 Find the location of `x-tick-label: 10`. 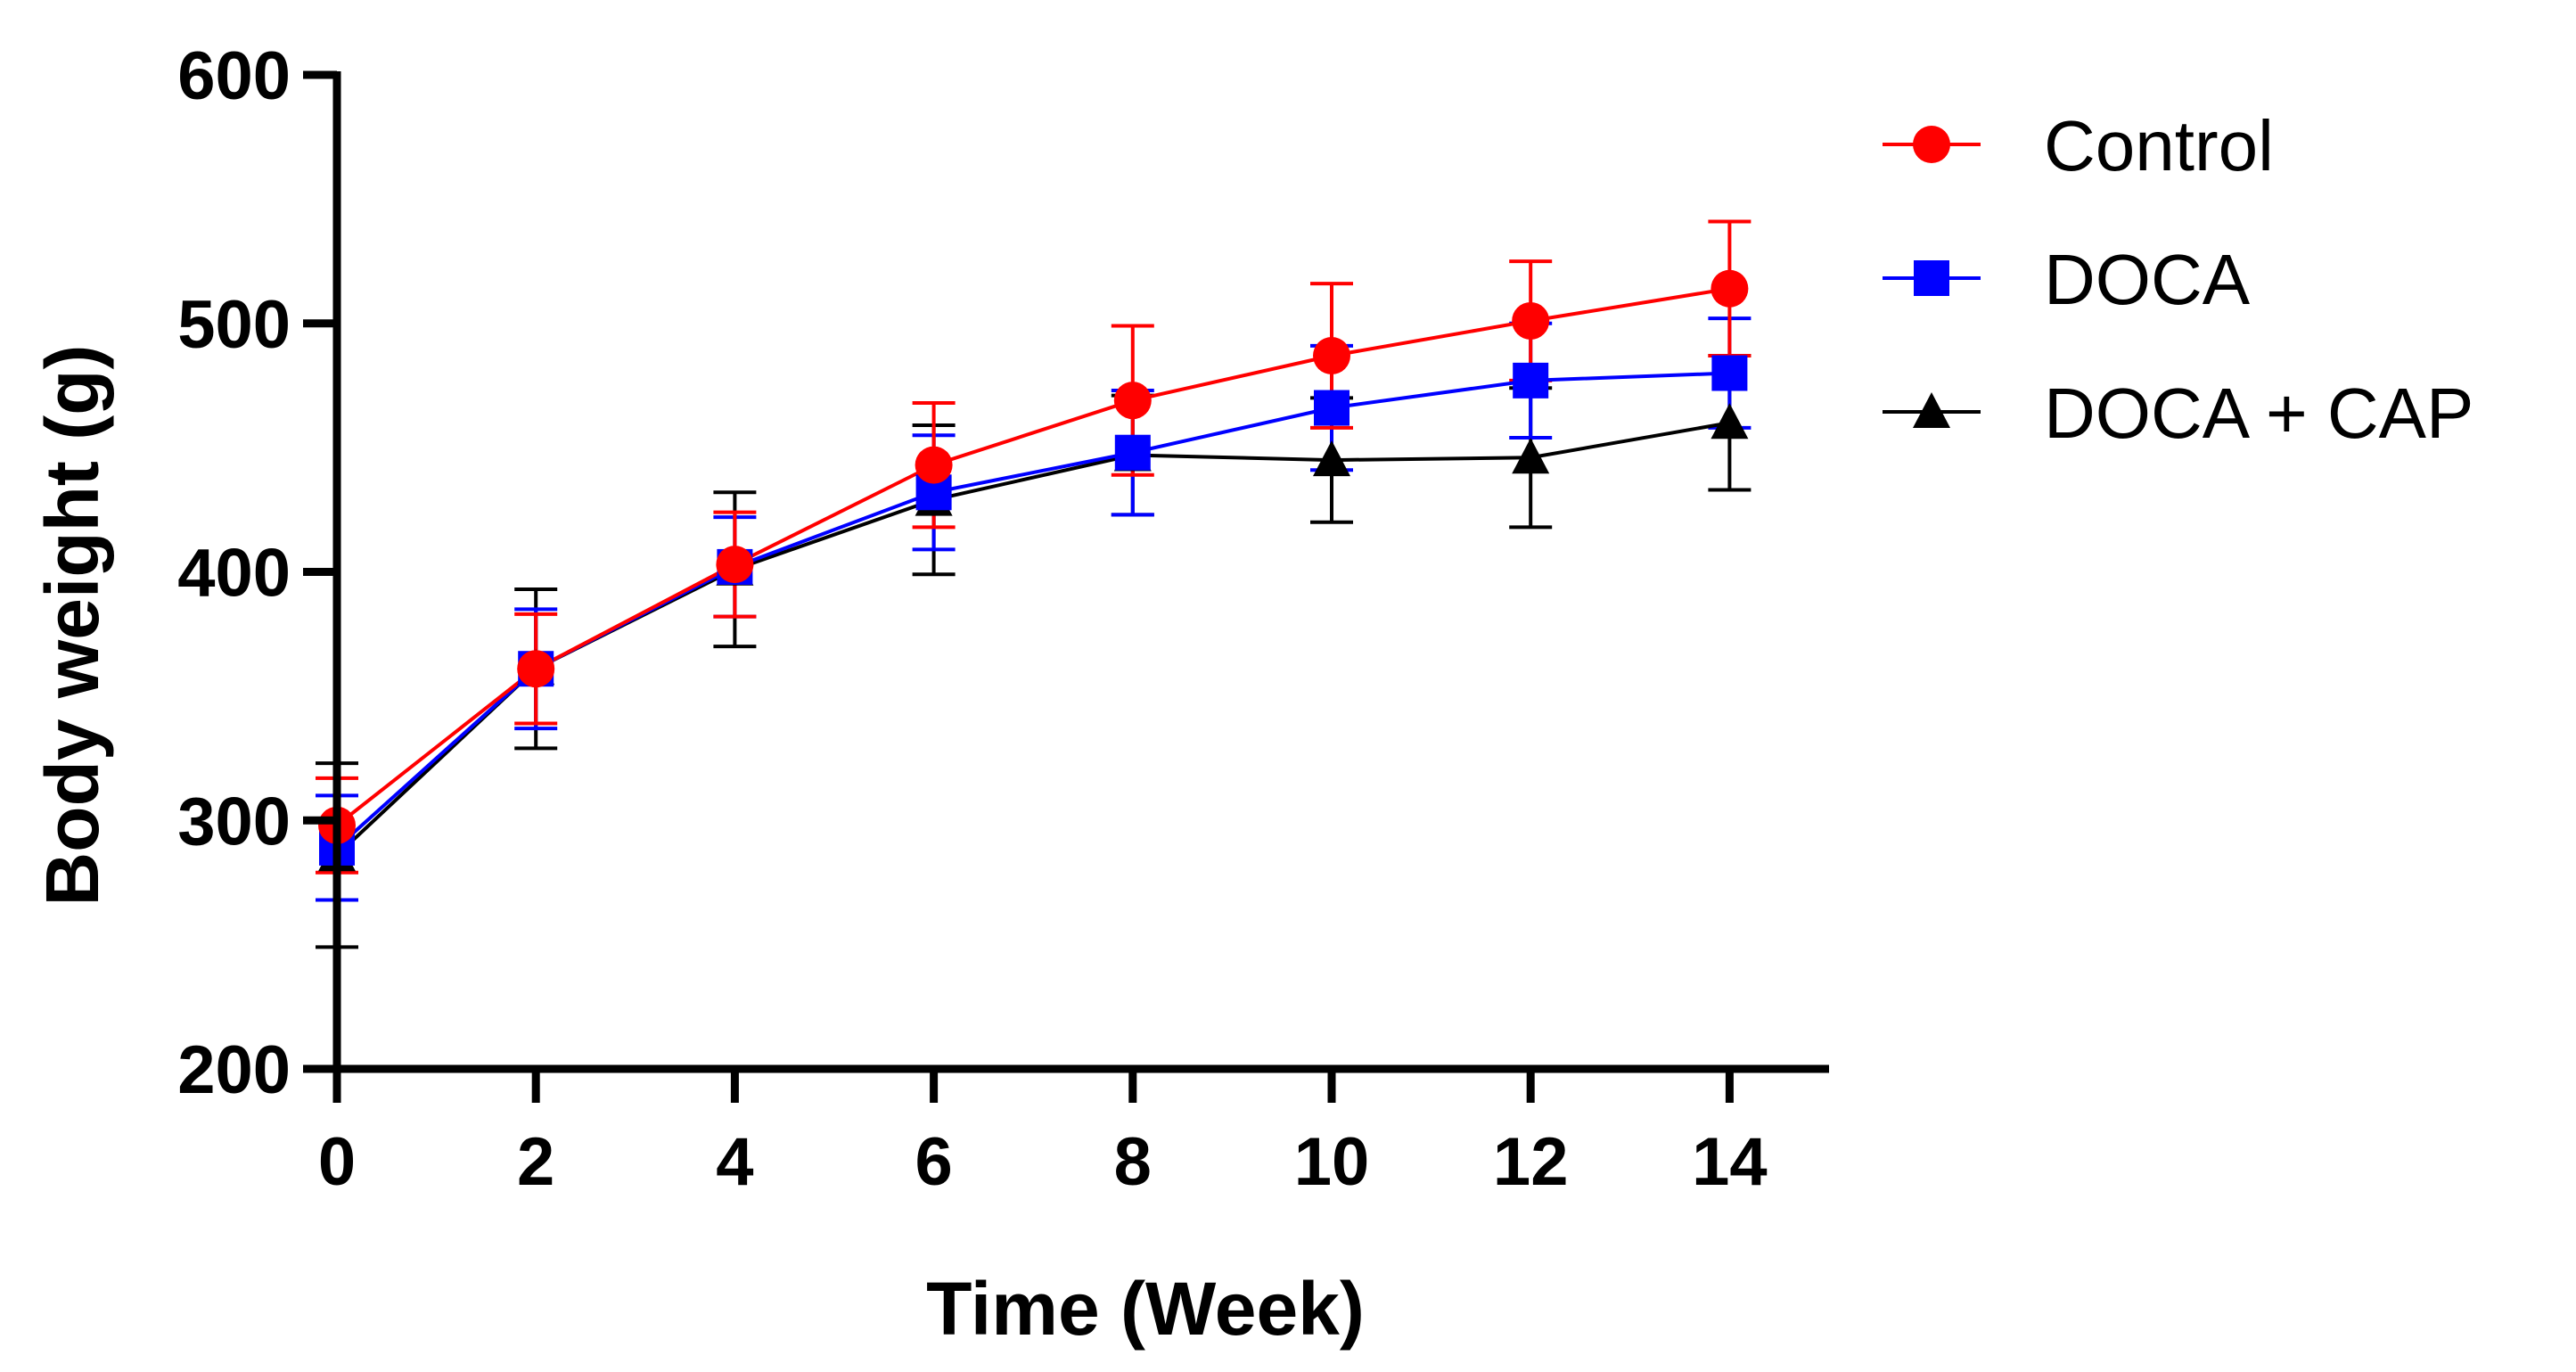

x-tick-label: 10 is located at coordinates (1332, 1162).